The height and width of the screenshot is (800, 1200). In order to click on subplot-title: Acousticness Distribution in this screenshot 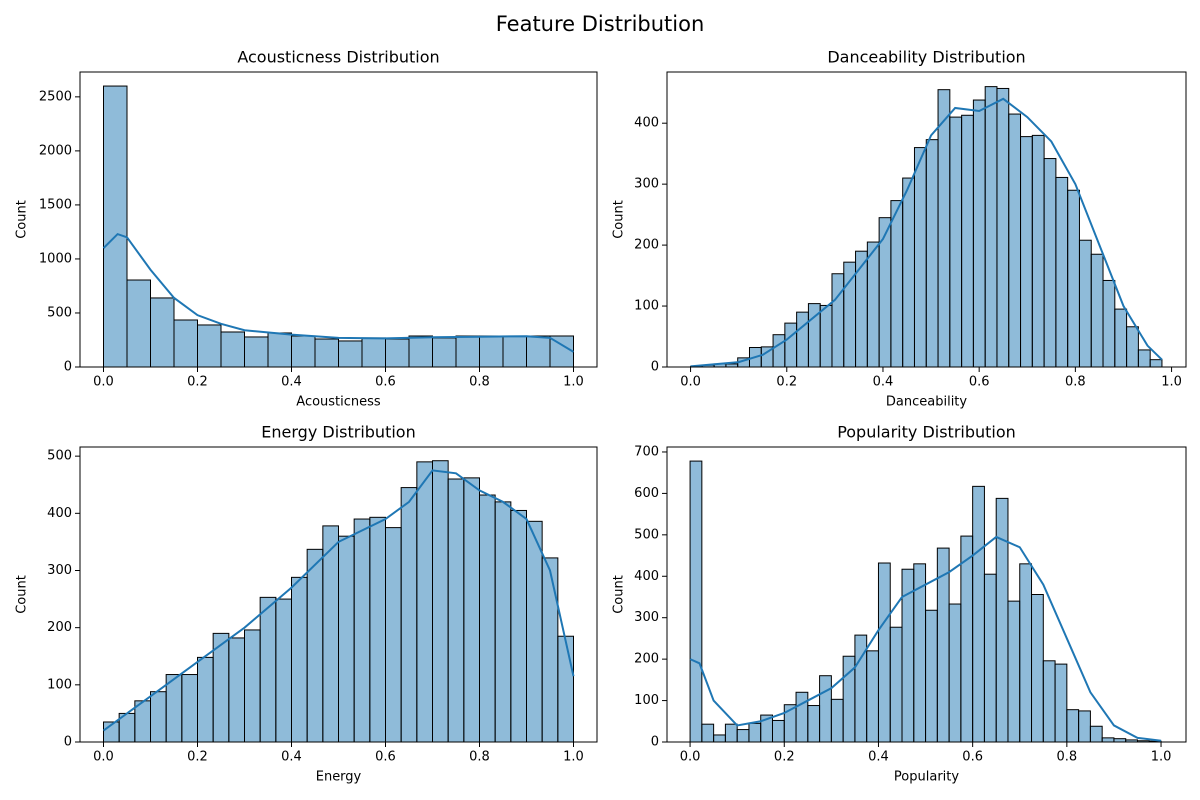, I will do `click(338, 57)`.